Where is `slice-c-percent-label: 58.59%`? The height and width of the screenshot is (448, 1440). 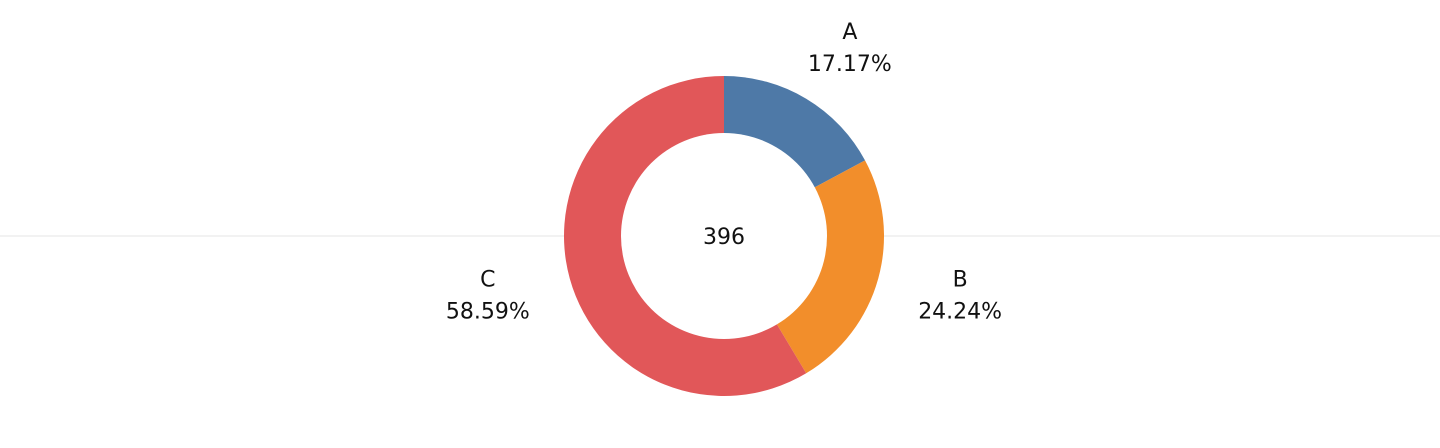 slice-c-percent-label: 58.59% is located at coordinates (488, 312).